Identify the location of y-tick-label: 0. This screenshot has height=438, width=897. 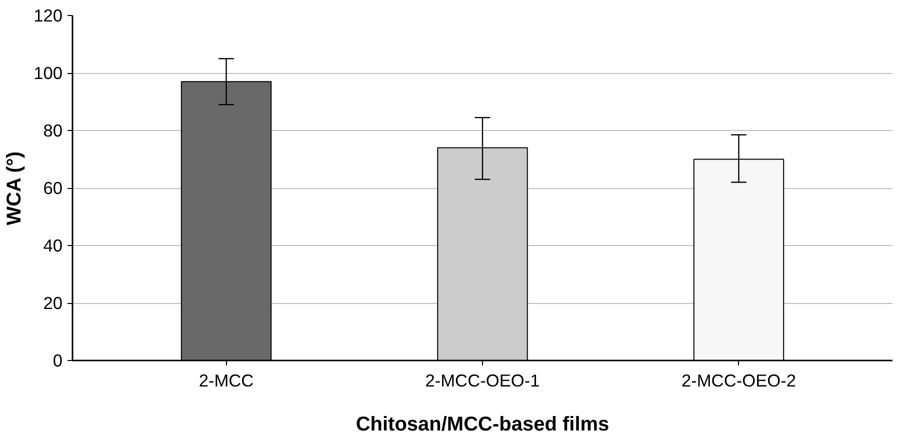
(57, 360).